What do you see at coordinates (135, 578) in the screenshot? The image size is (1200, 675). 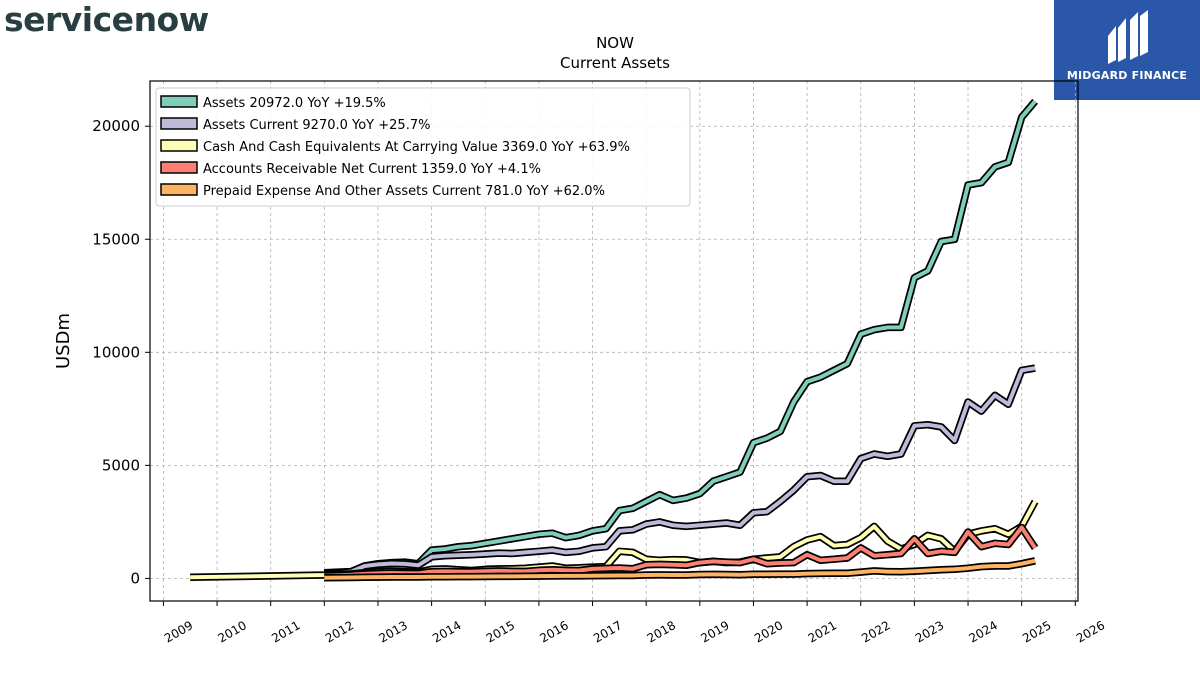 I see `y-tick-label: 0` at bounding box center [135, 578].